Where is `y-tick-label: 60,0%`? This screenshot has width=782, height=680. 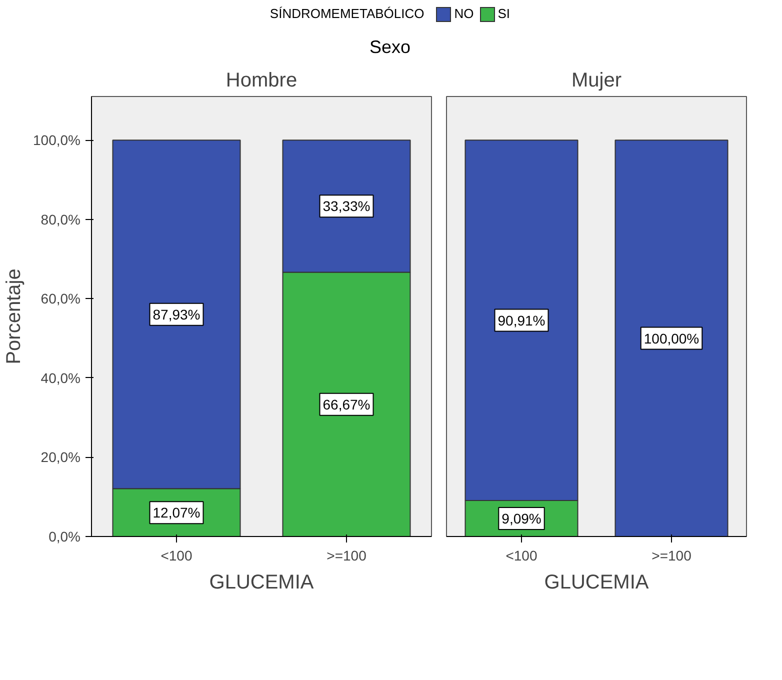
y-tick-label: 60,0% is located at coordinates (60, 298).